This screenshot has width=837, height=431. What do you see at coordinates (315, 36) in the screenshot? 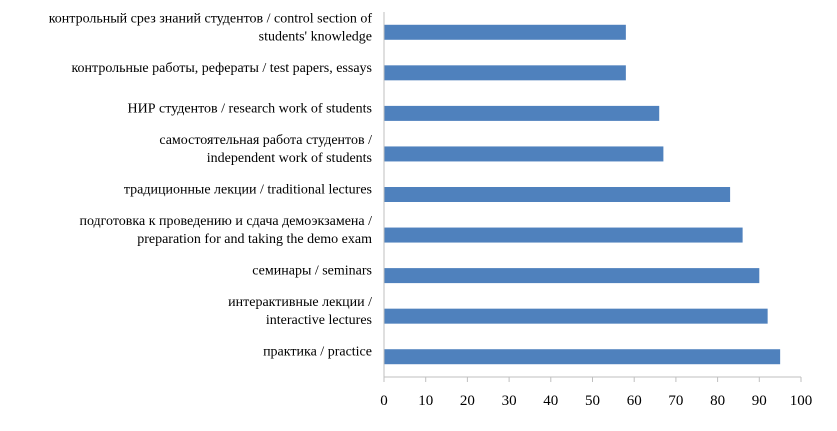
I see `category-label-1-line-2: students' knowledge` at bounding box center [315, 36].